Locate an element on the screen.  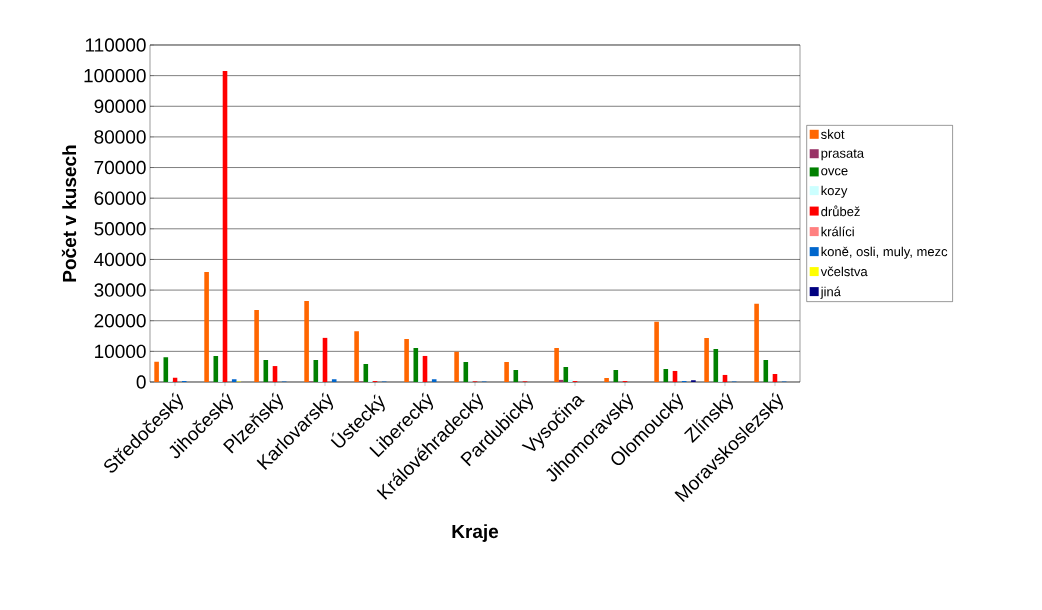
legend-label: drůbež is located at coordinates (840, 211).